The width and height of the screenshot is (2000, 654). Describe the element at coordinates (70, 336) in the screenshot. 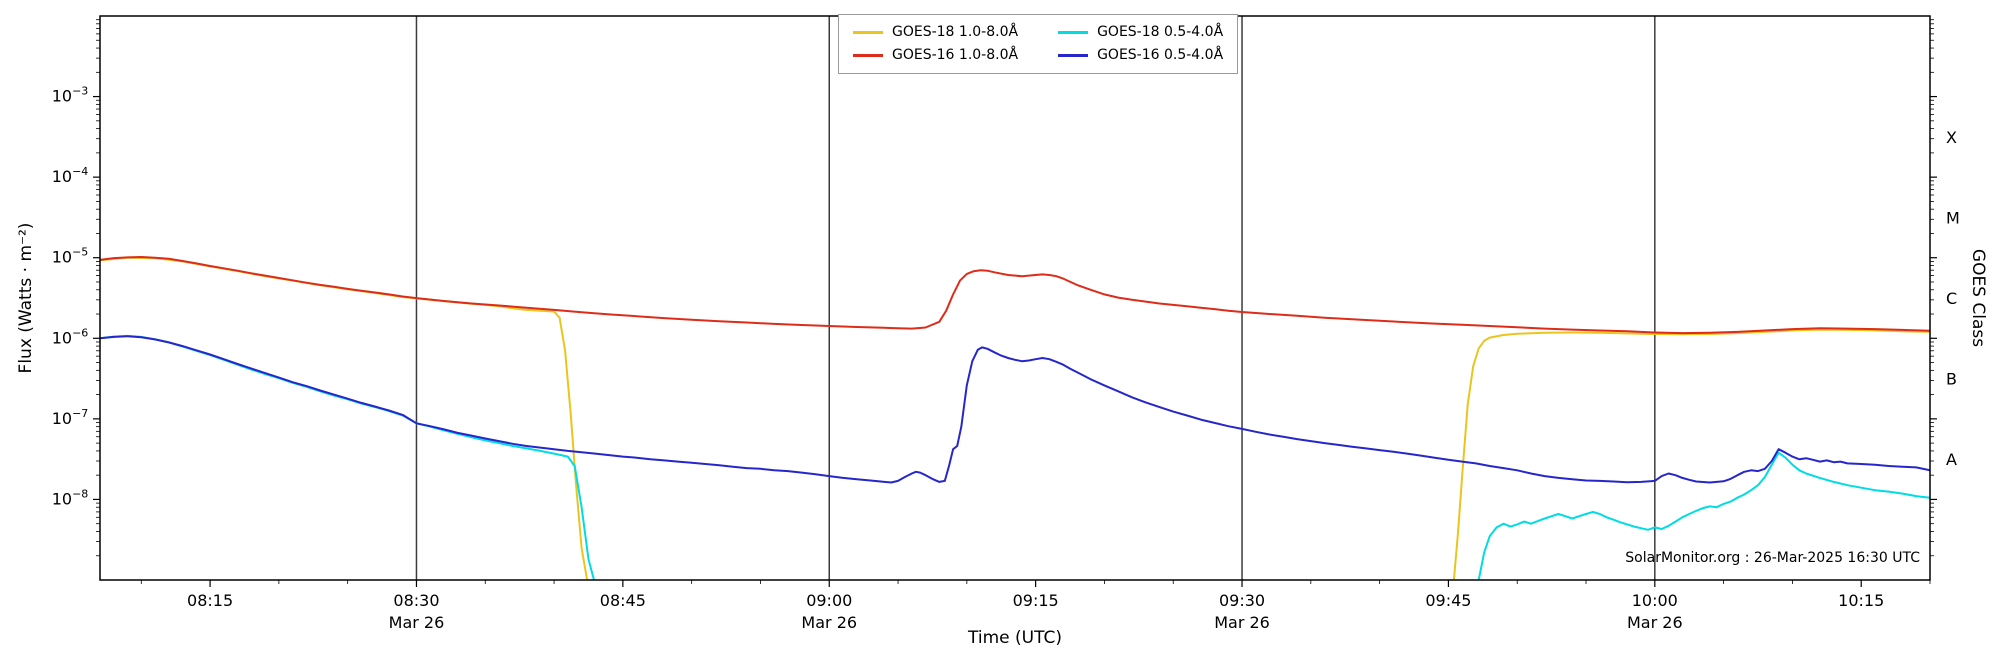

I see `y-tick-label: 10⁻⁶` at that location.